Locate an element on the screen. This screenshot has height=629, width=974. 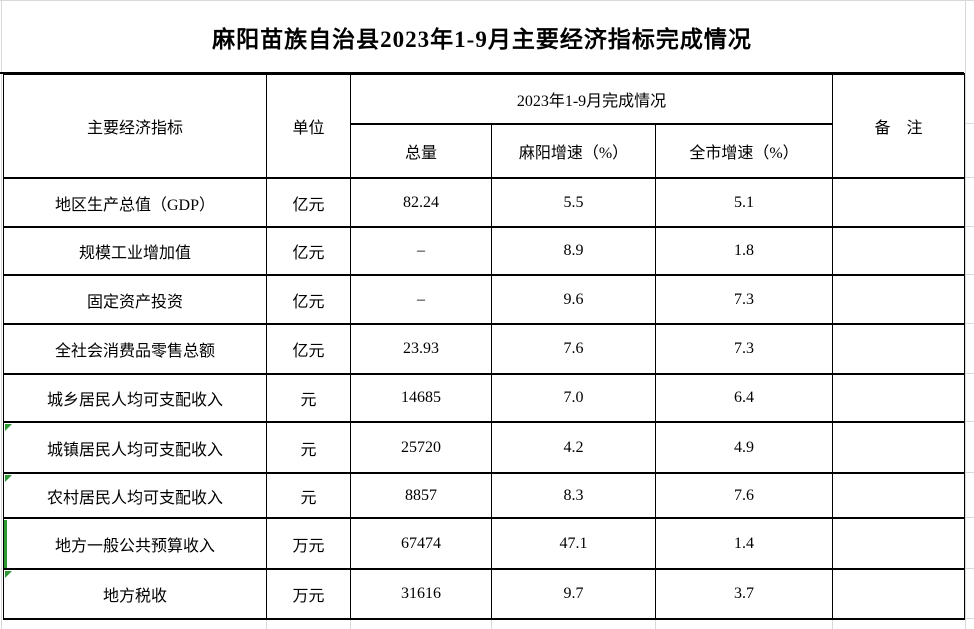
header-completion-group: 2023年1-9月完成情况 is located at coordinates (591, 99).